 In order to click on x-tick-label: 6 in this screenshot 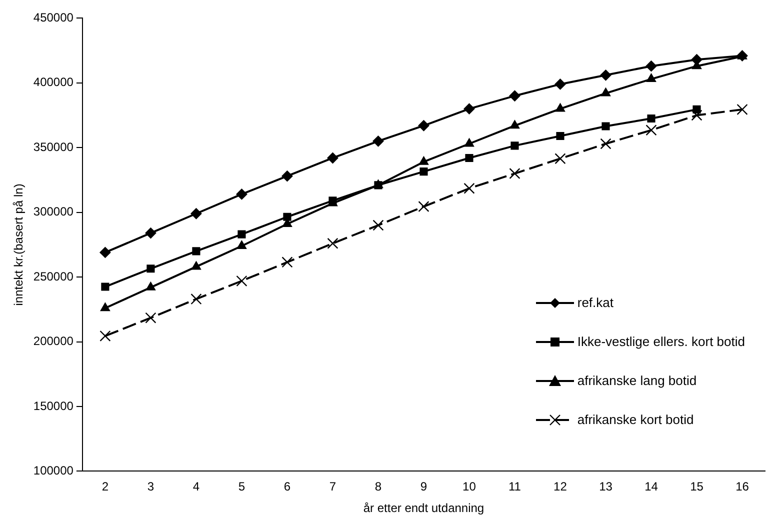, I will do `click(287, 487)`.